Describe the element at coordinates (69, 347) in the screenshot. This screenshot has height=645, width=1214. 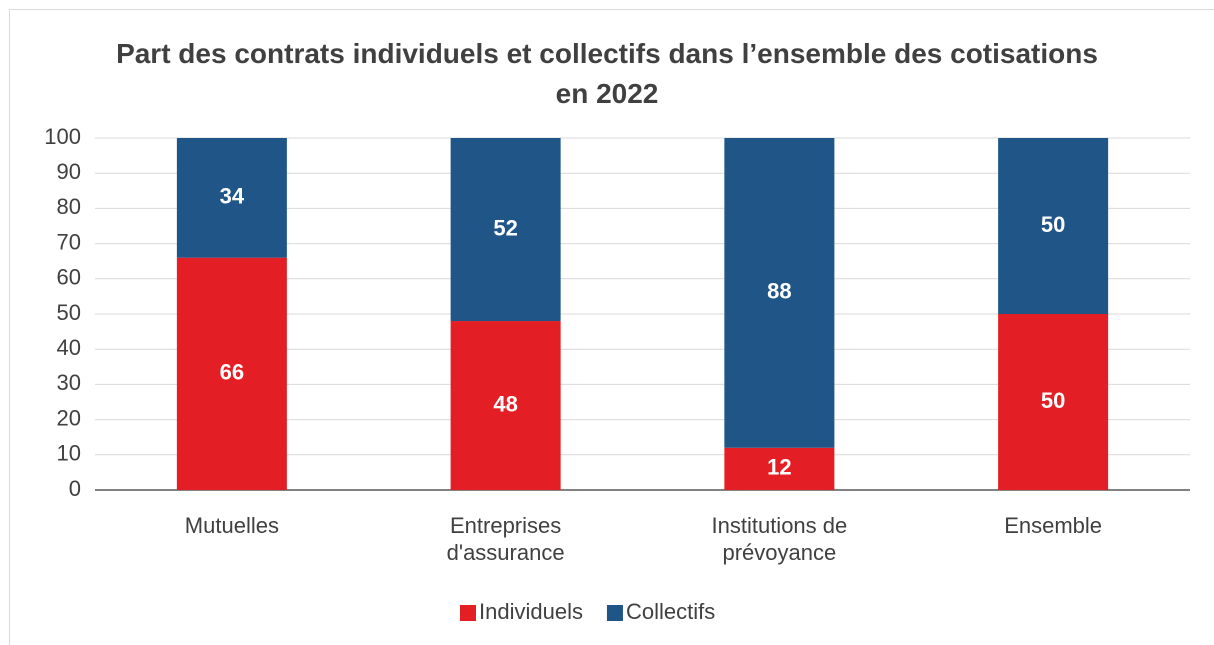
I see `y-tick-label: 40` at that location.